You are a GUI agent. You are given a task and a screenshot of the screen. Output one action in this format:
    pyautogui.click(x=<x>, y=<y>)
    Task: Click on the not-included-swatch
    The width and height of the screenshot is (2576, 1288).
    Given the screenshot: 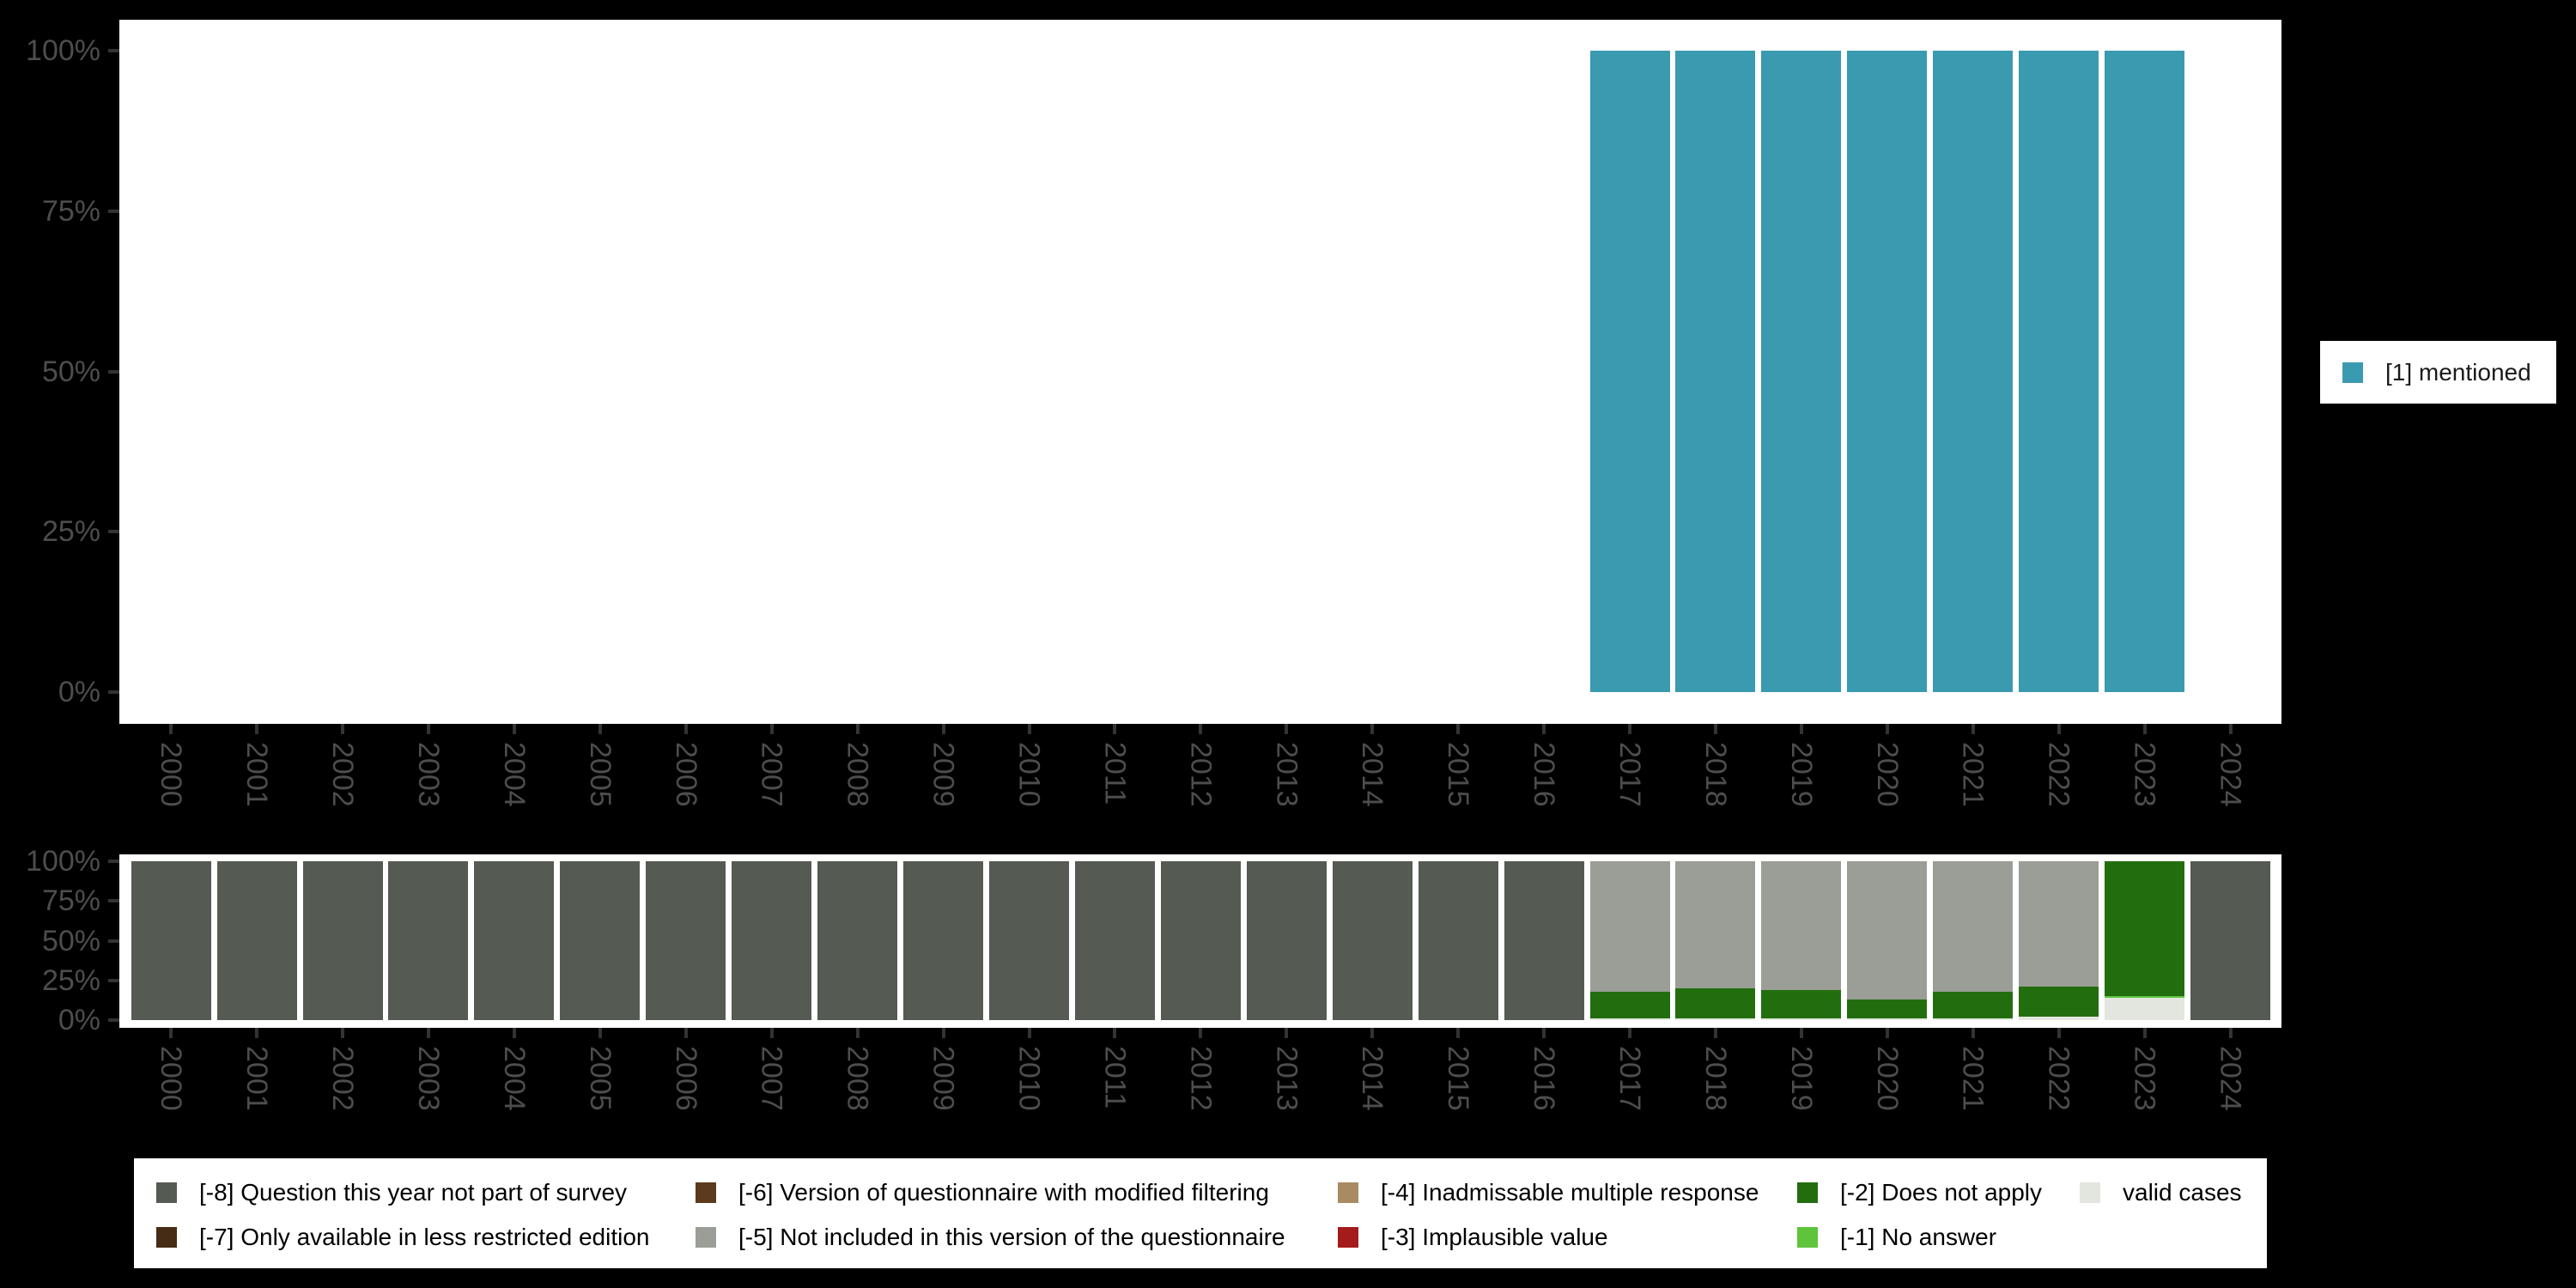 What is the action you would take?
    pyautogui.click(x=706, y=1237)
    